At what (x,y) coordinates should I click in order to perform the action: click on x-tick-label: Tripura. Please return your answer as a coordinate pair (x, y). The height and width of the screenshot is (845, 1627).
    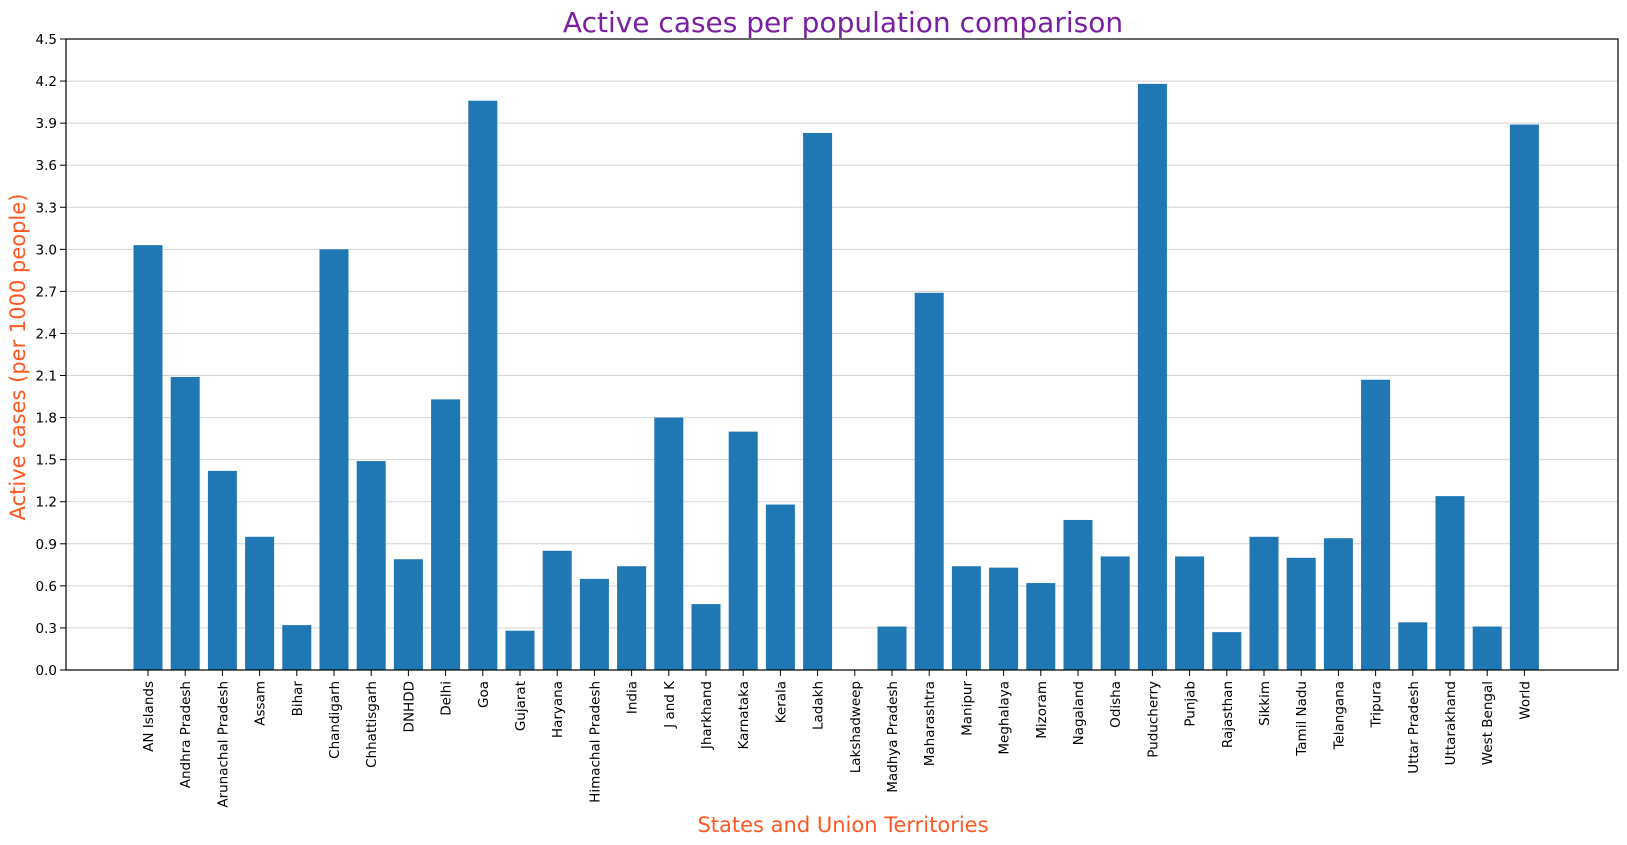
    Looking at the image, I should click on (1377, 705).